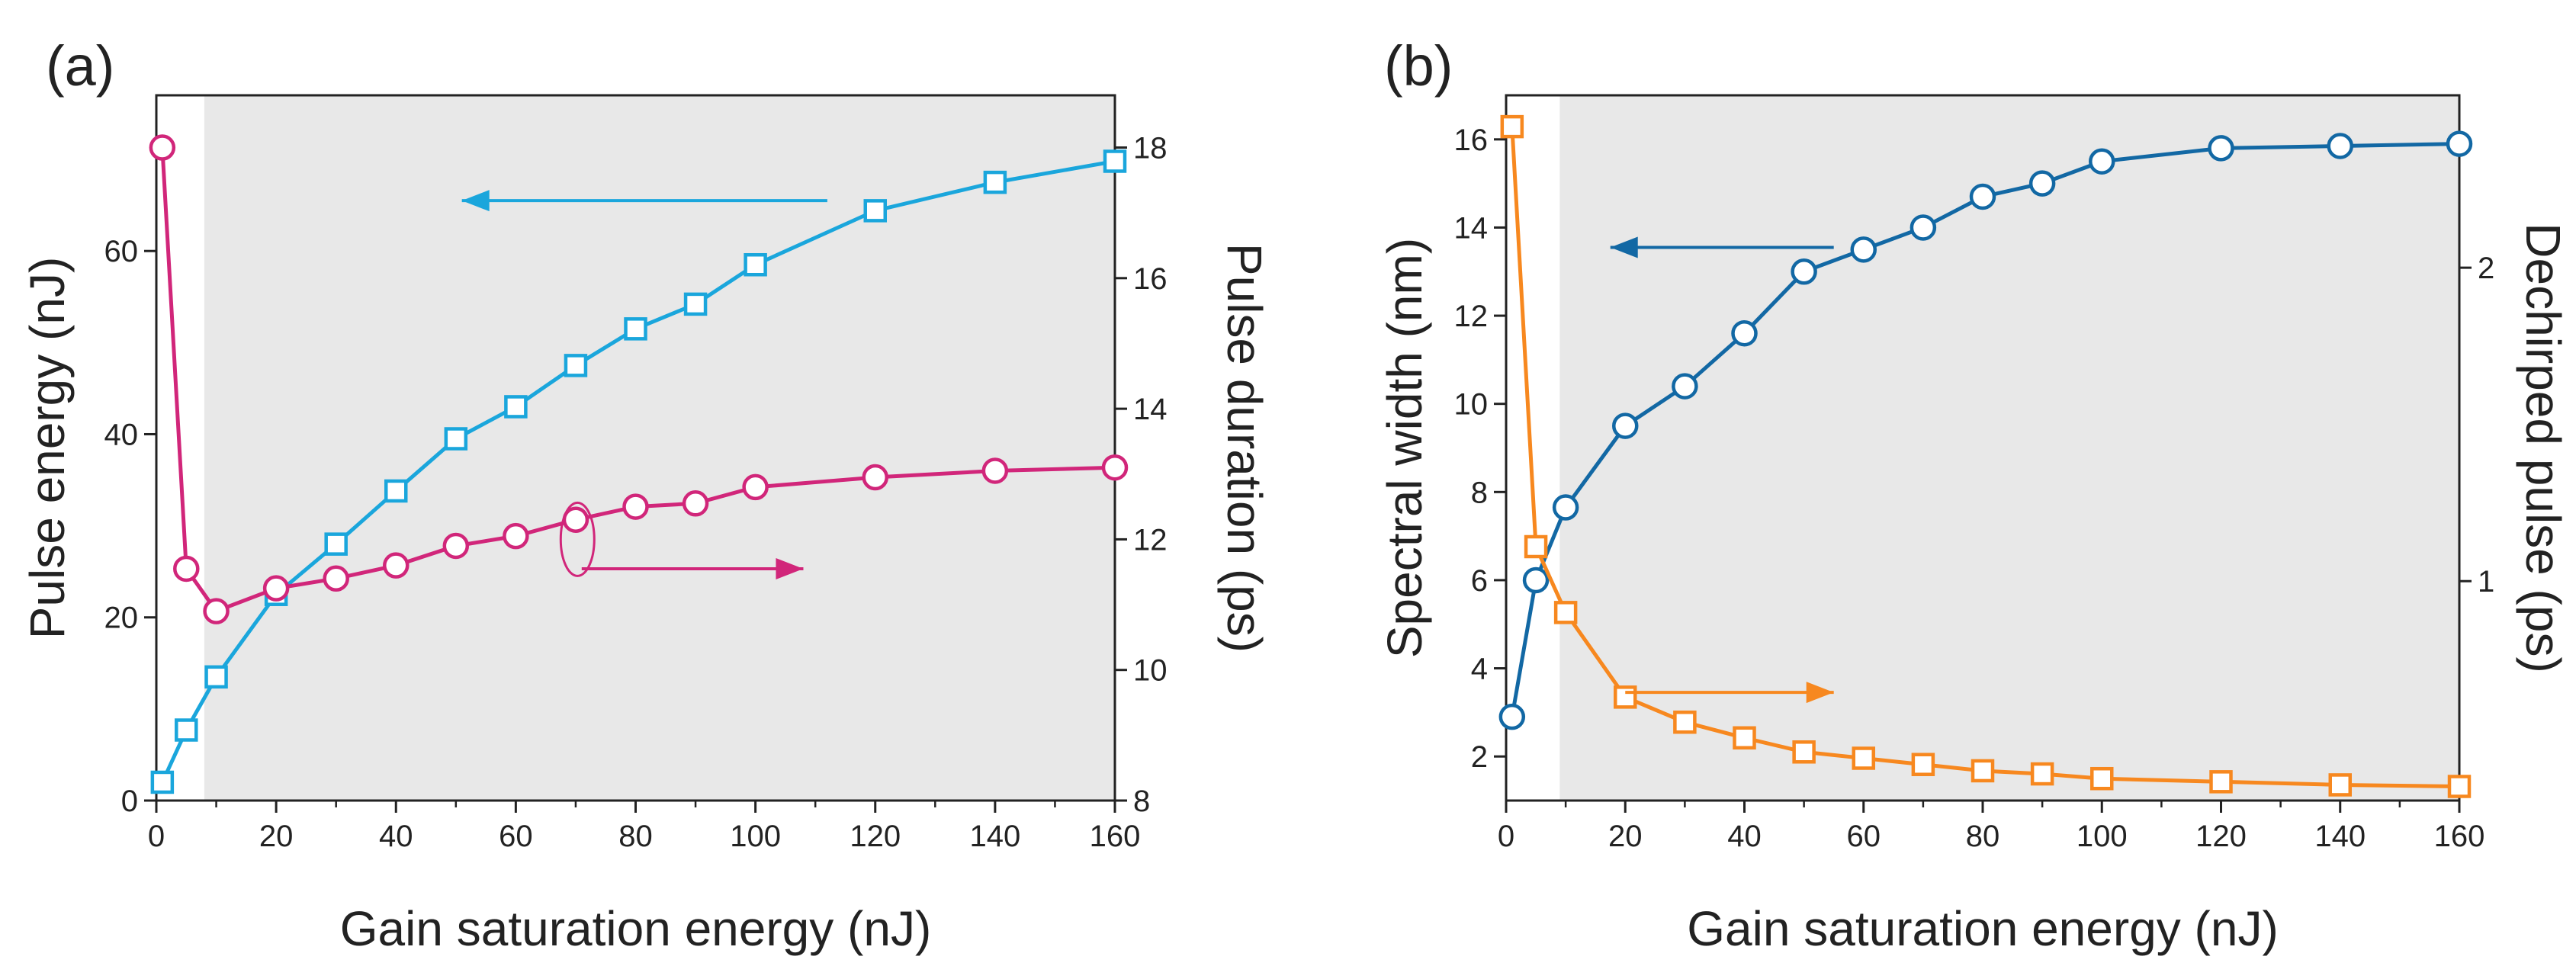 The height and width of the screenshot is (966, 2576). I want to click on x-tick-label: 0, so click(1506, 837).